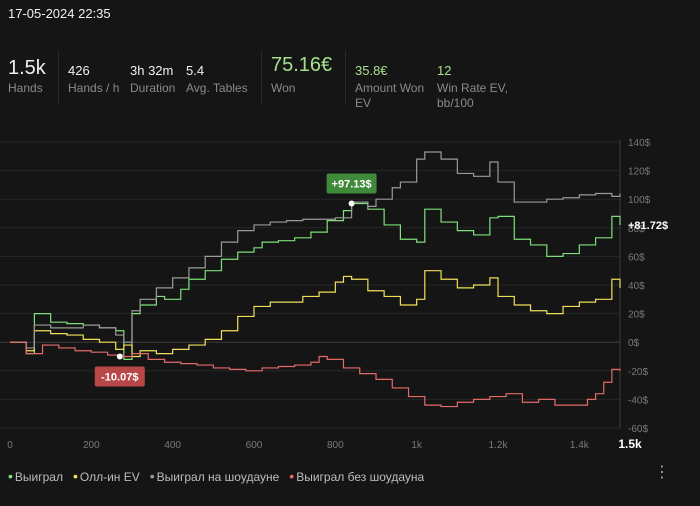 This screenshot has width=700, height=506. What do you see at coordinates (639, 143) in the screenshot?
I see `y-tick-label: 140$` at bounding box center [639, 143].